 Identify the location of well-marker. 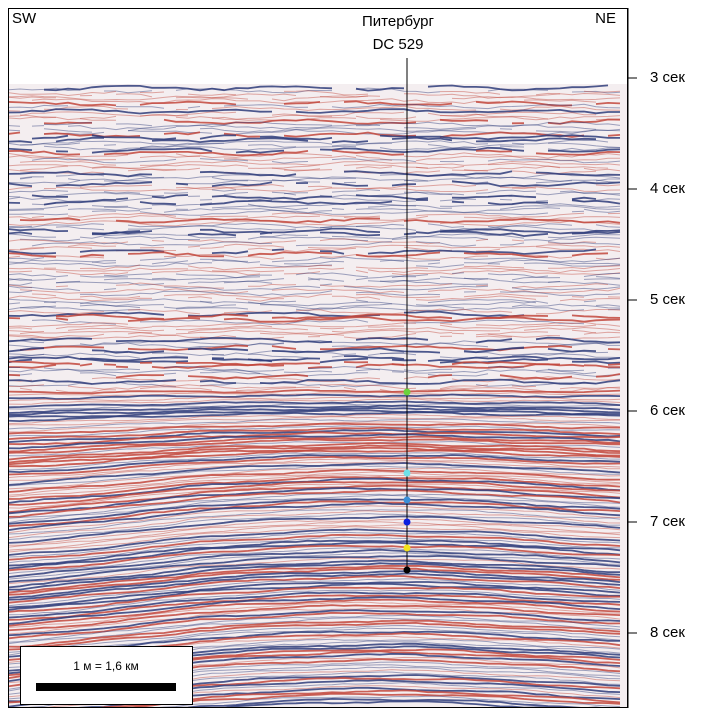
(407, 500).